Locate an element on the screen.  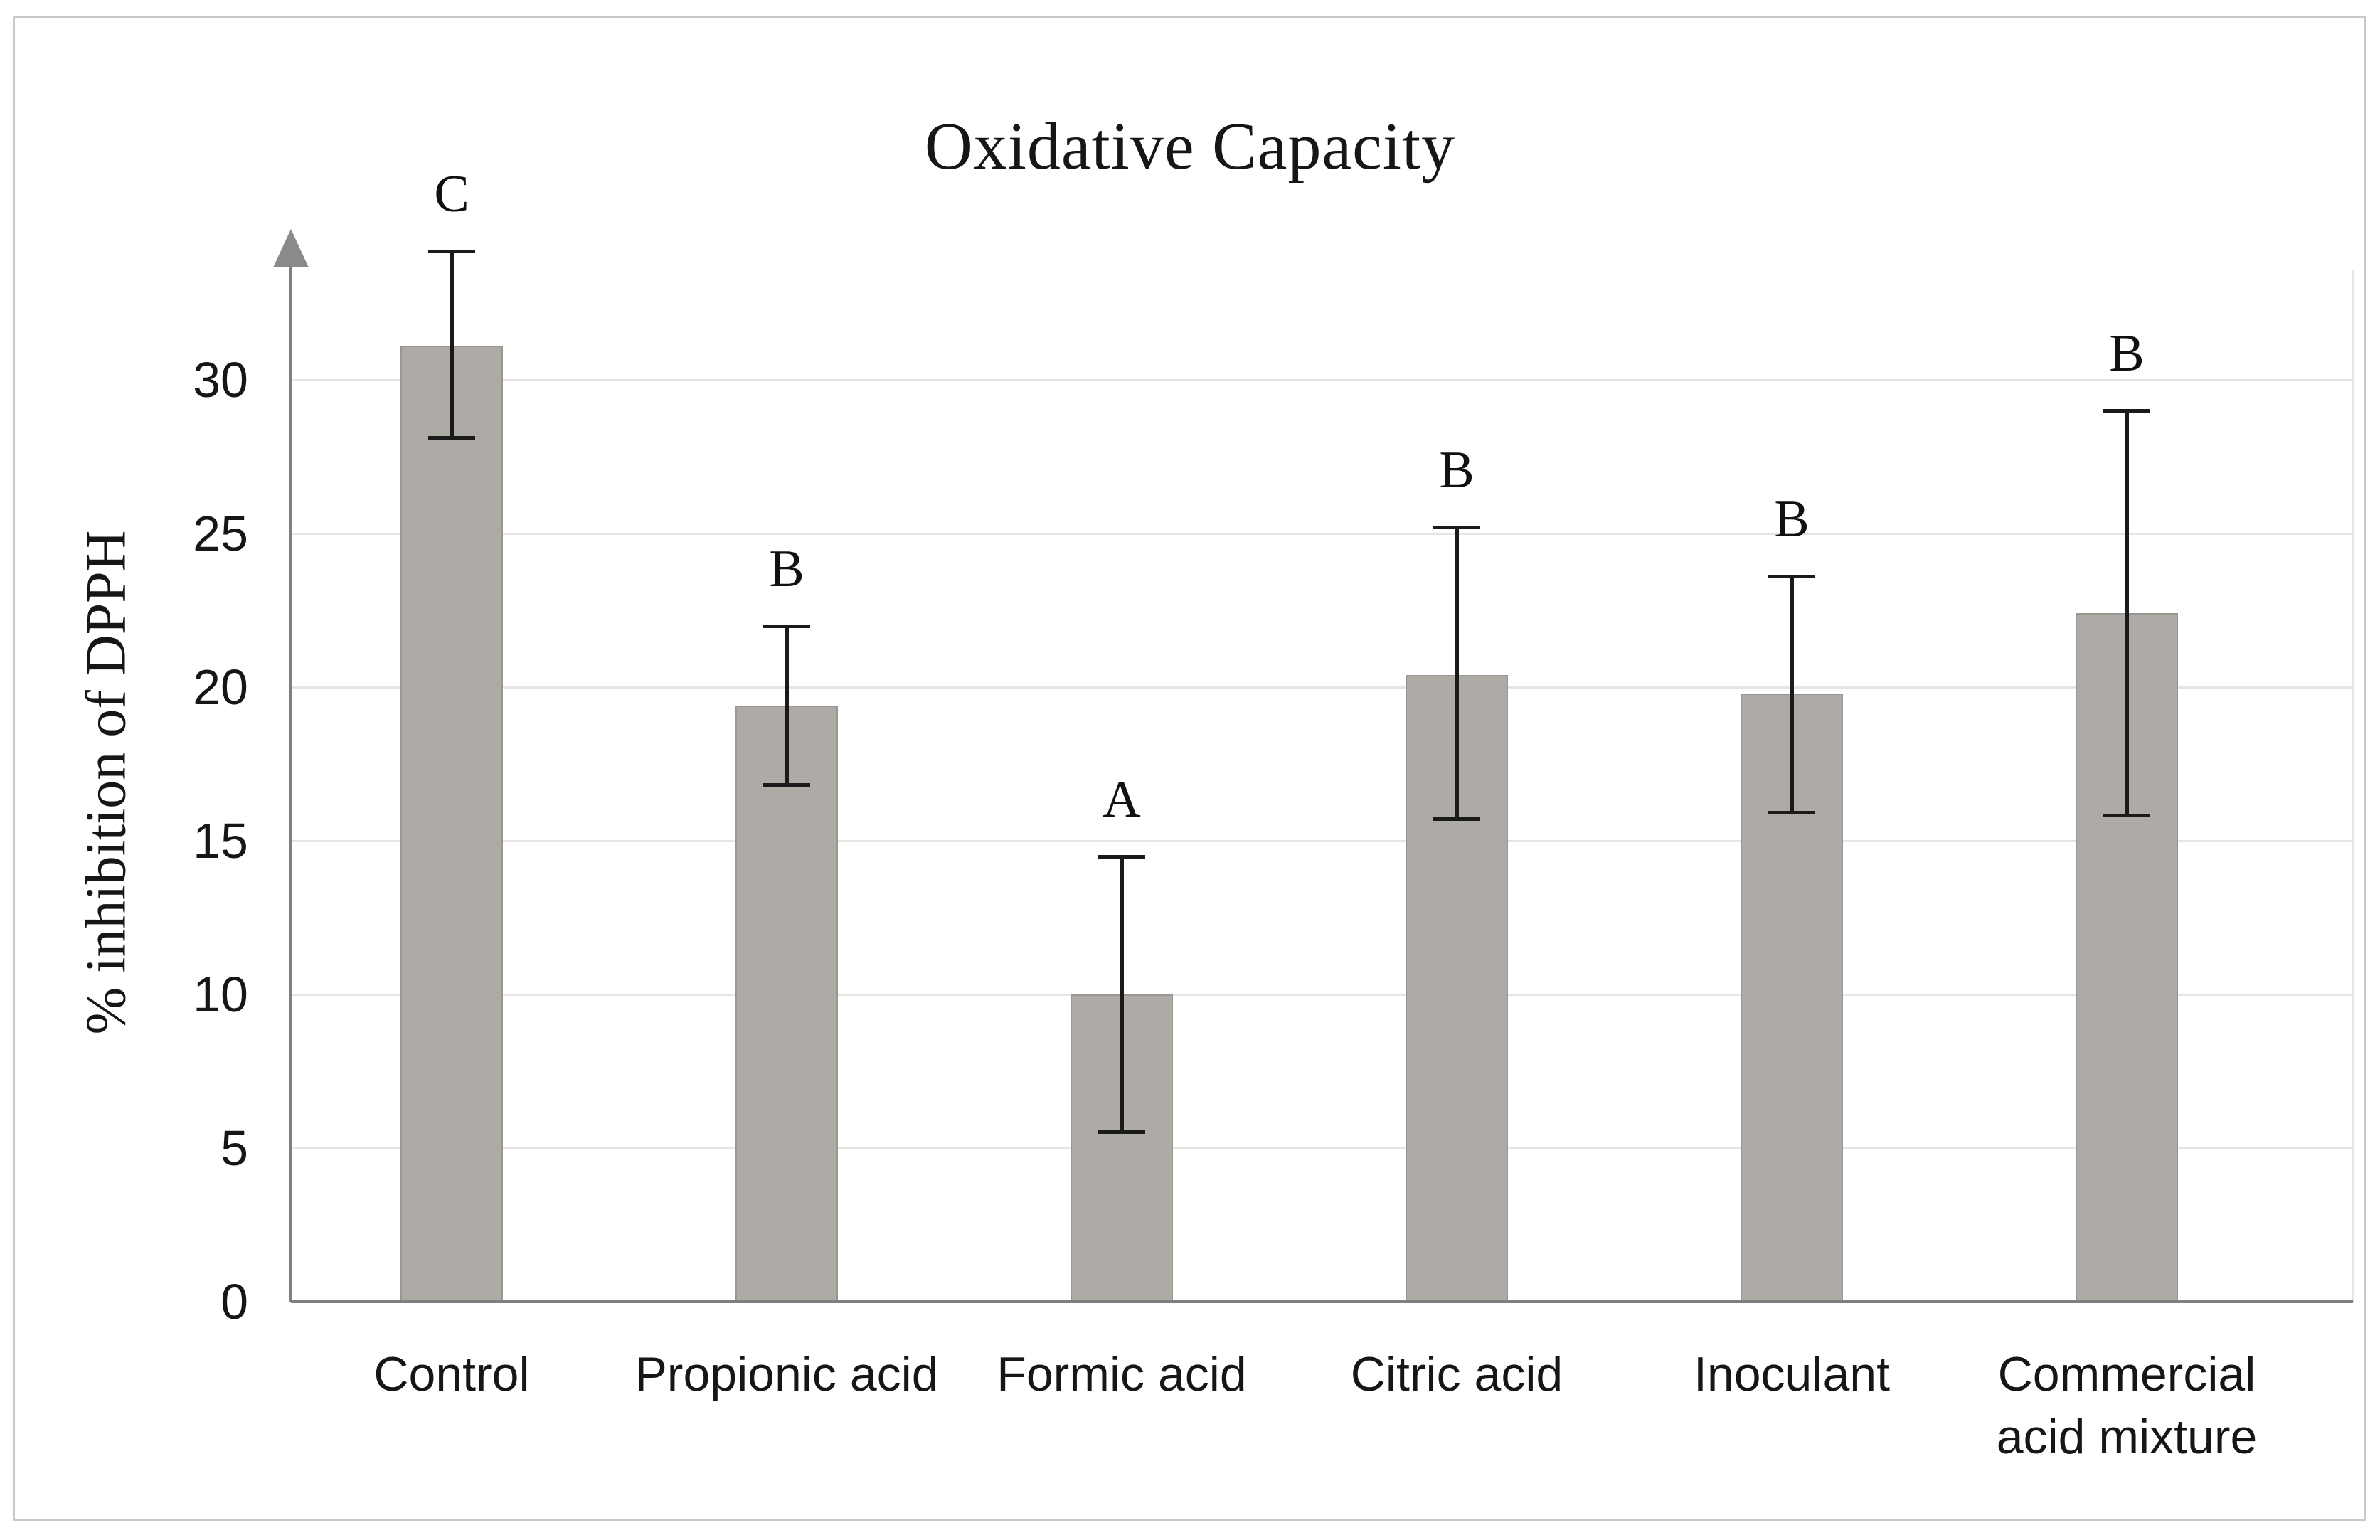
x-axis-line is located at coordinates (1322, 1301).